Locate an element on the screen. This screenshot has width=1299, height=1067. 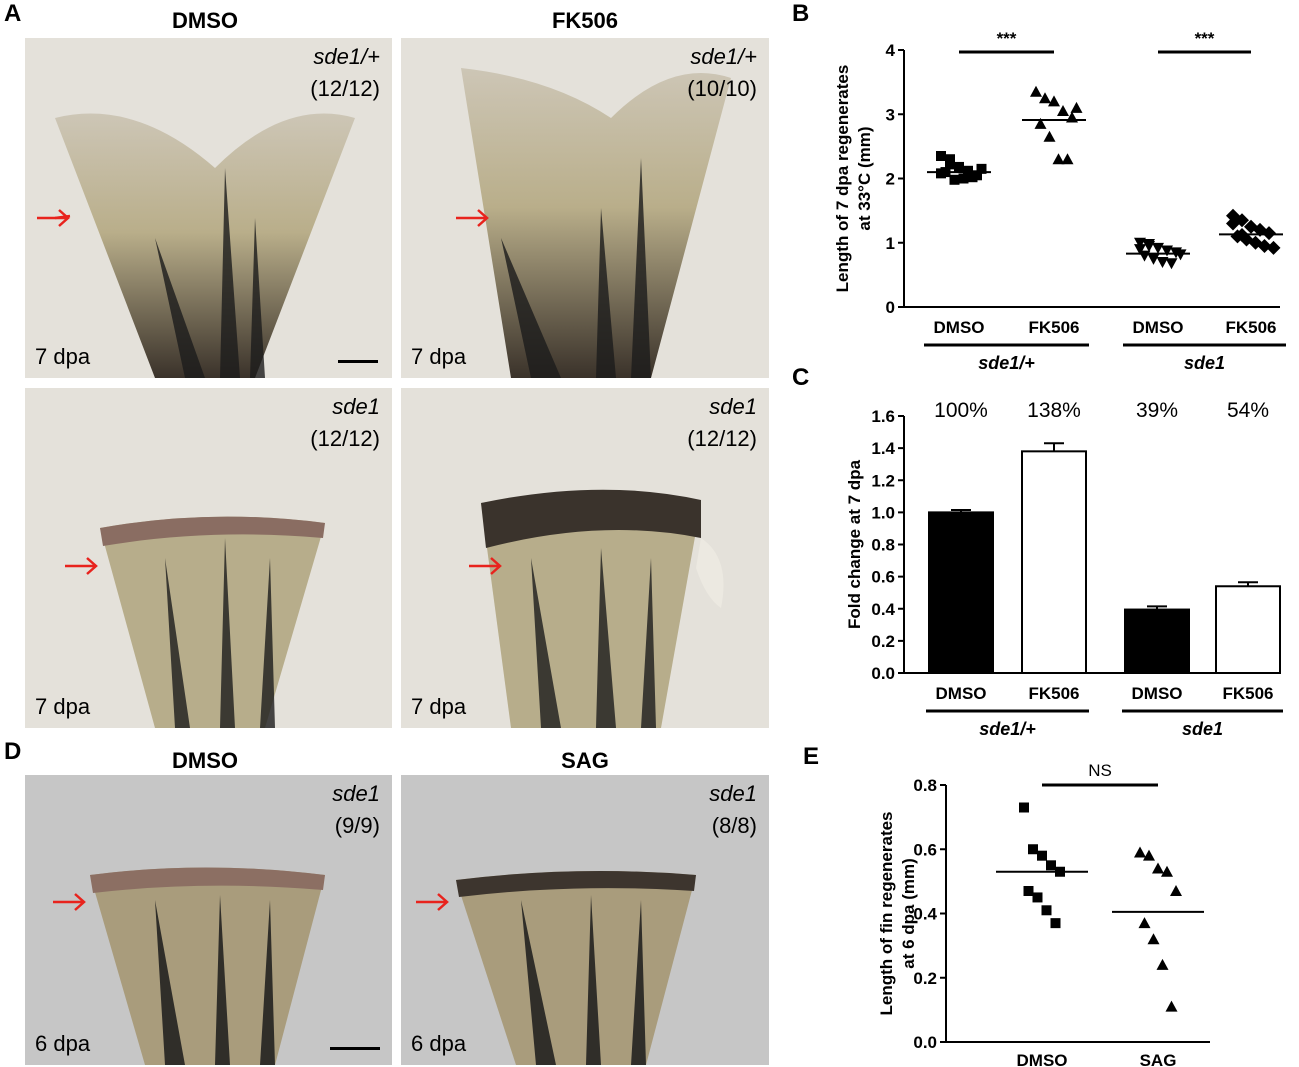
chart-e-sig-label: NS is located at coordinates (1100, 770).